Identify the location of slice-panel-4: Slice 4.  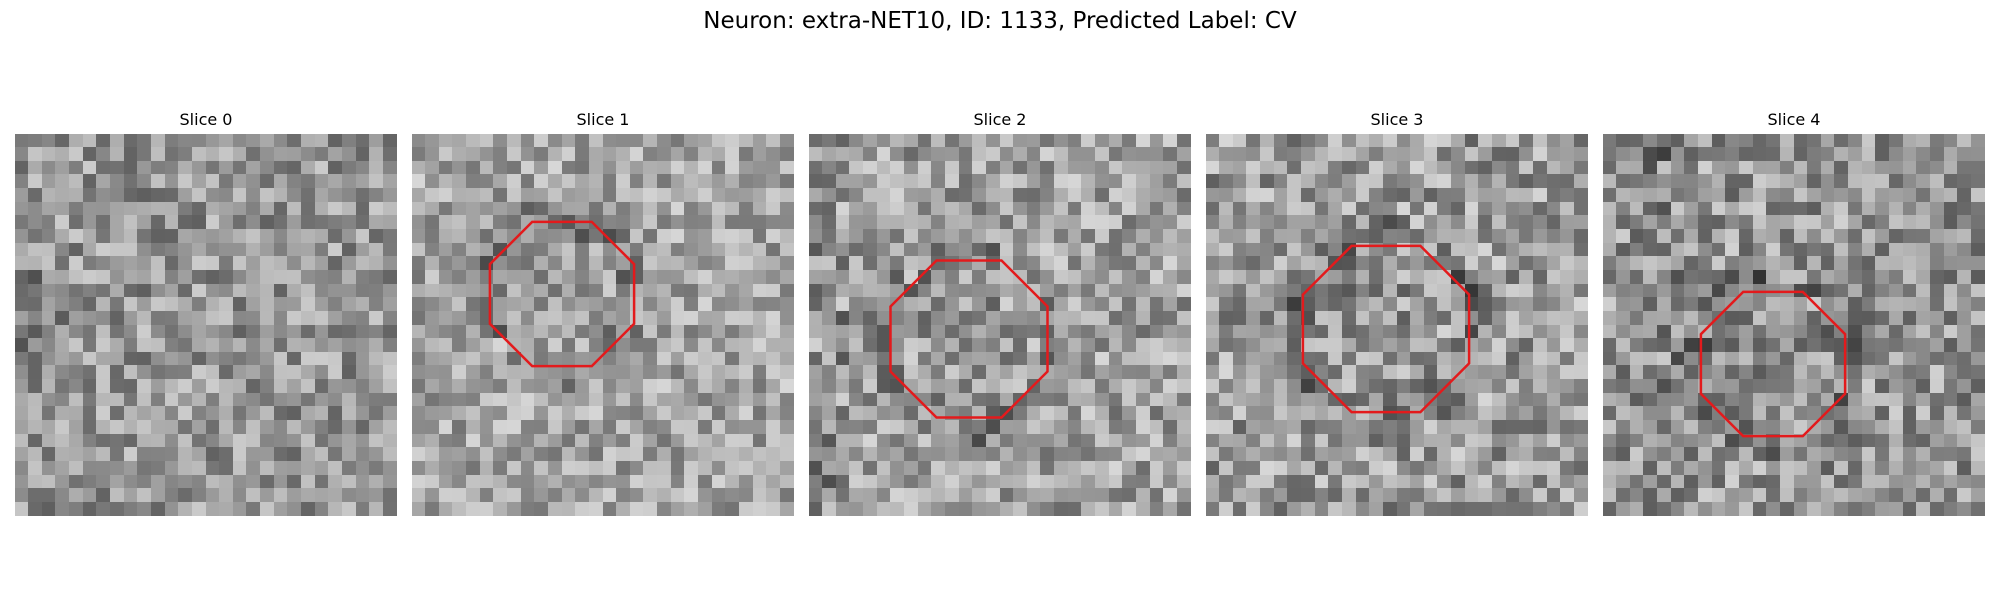
(1794, 313).